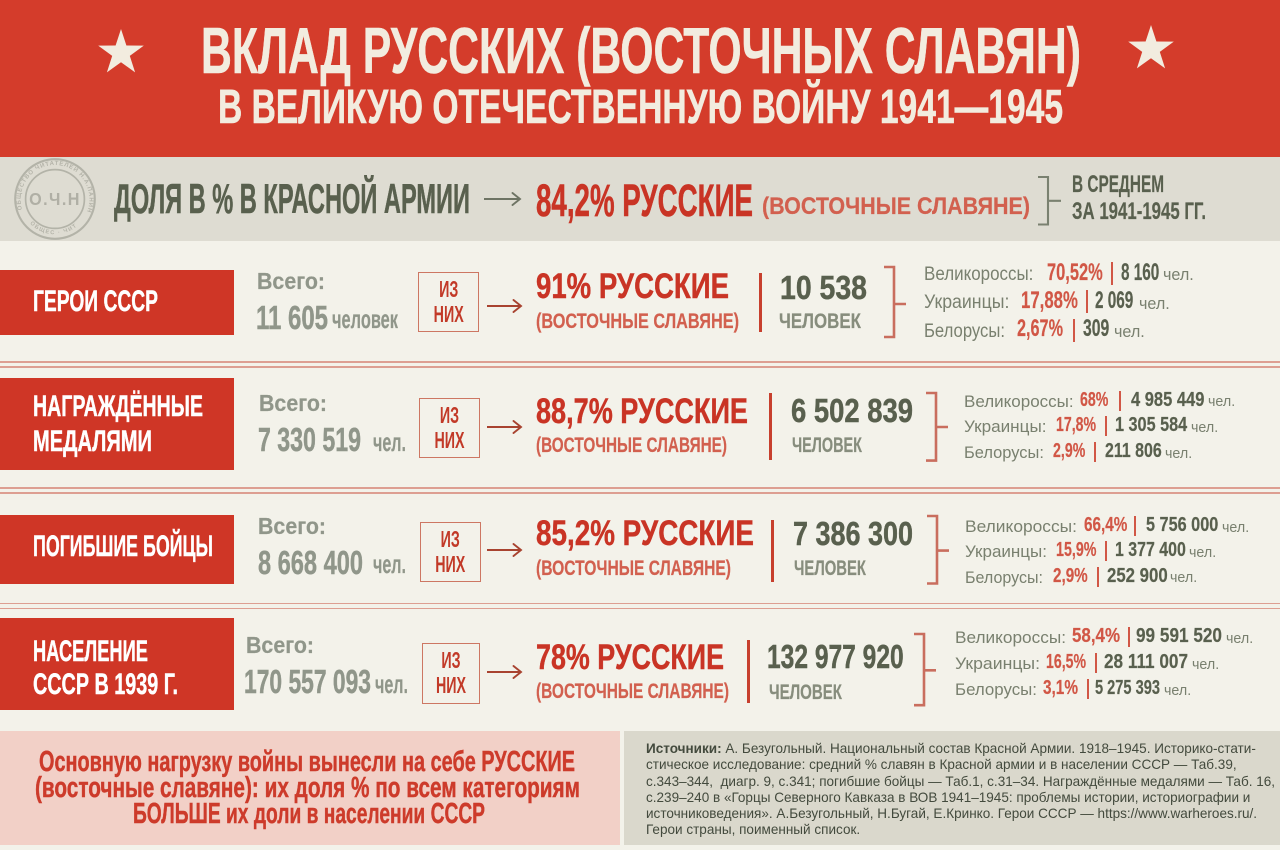 This screenshot has height=850, width=1280. Describe the element at coordinates (55, 199) in the screenshot. I see `svg-text: О.Ч.Н` at that location.